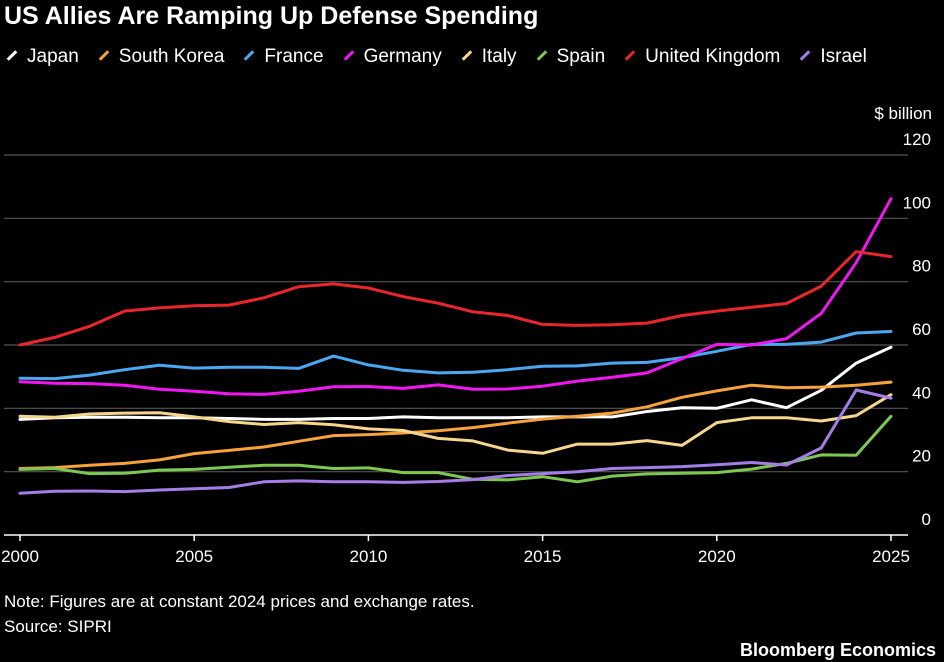 Image resolution: width=944 pixels, height=662 pixels. Describe the element at coordinates (713, 56) in the screenshot. I see `legend-label: United Kingdom` at that location.